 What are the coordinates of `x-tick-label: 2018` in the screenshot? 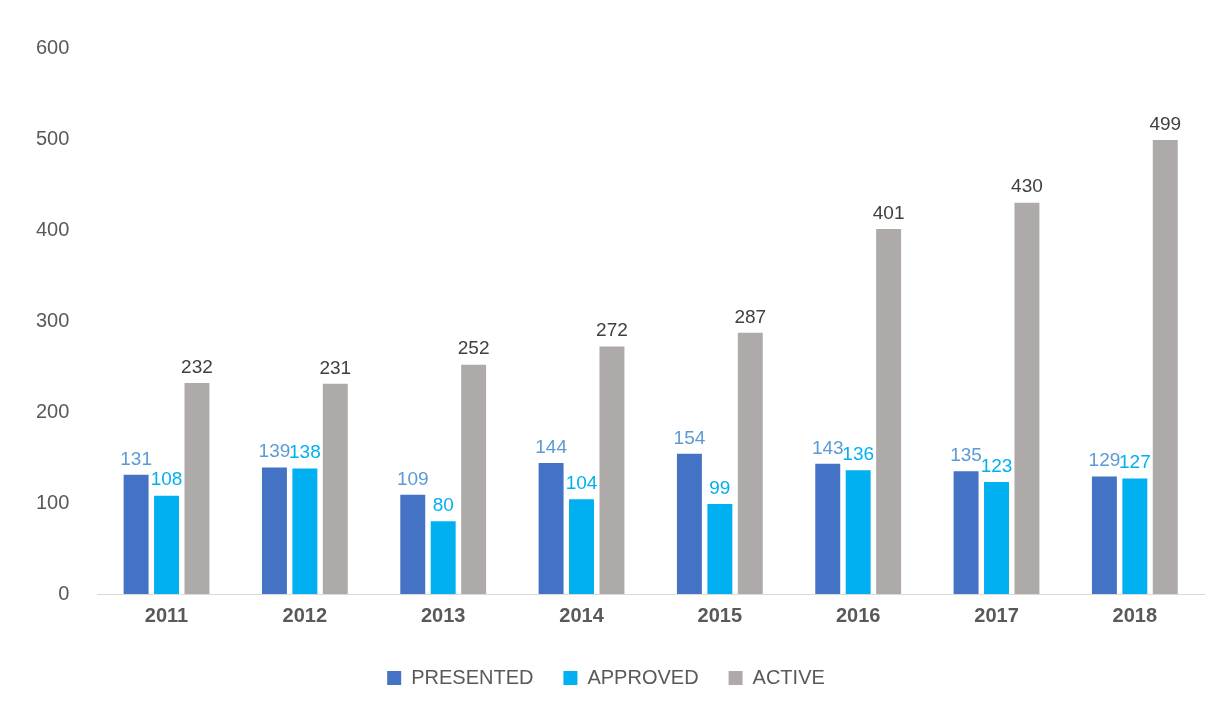 It's located at (1135, 614).